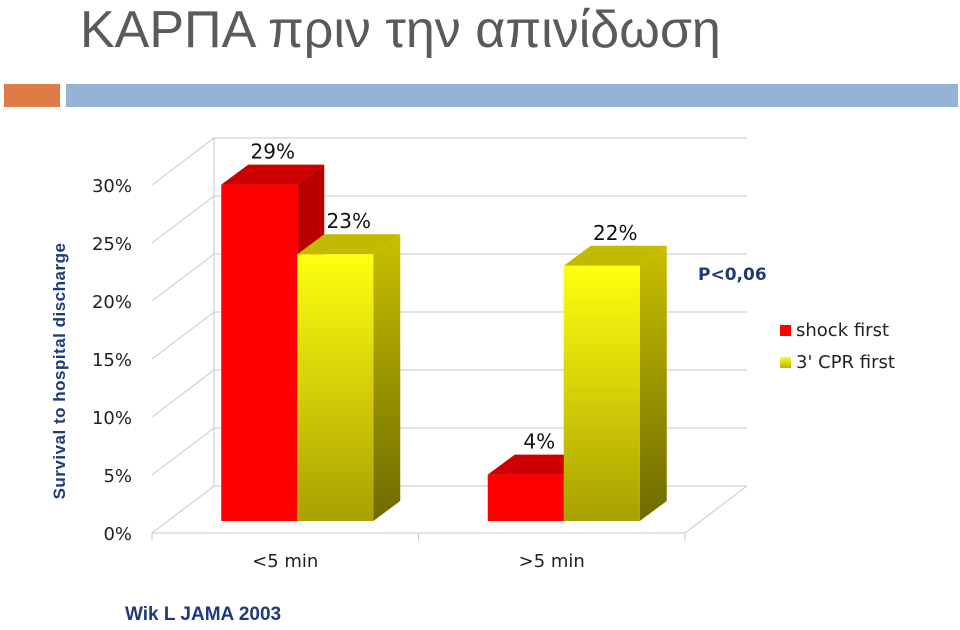  Describe the element at coordinates (112, 418) in the screenshot. I see `y-tick-label: 10%` at that location.